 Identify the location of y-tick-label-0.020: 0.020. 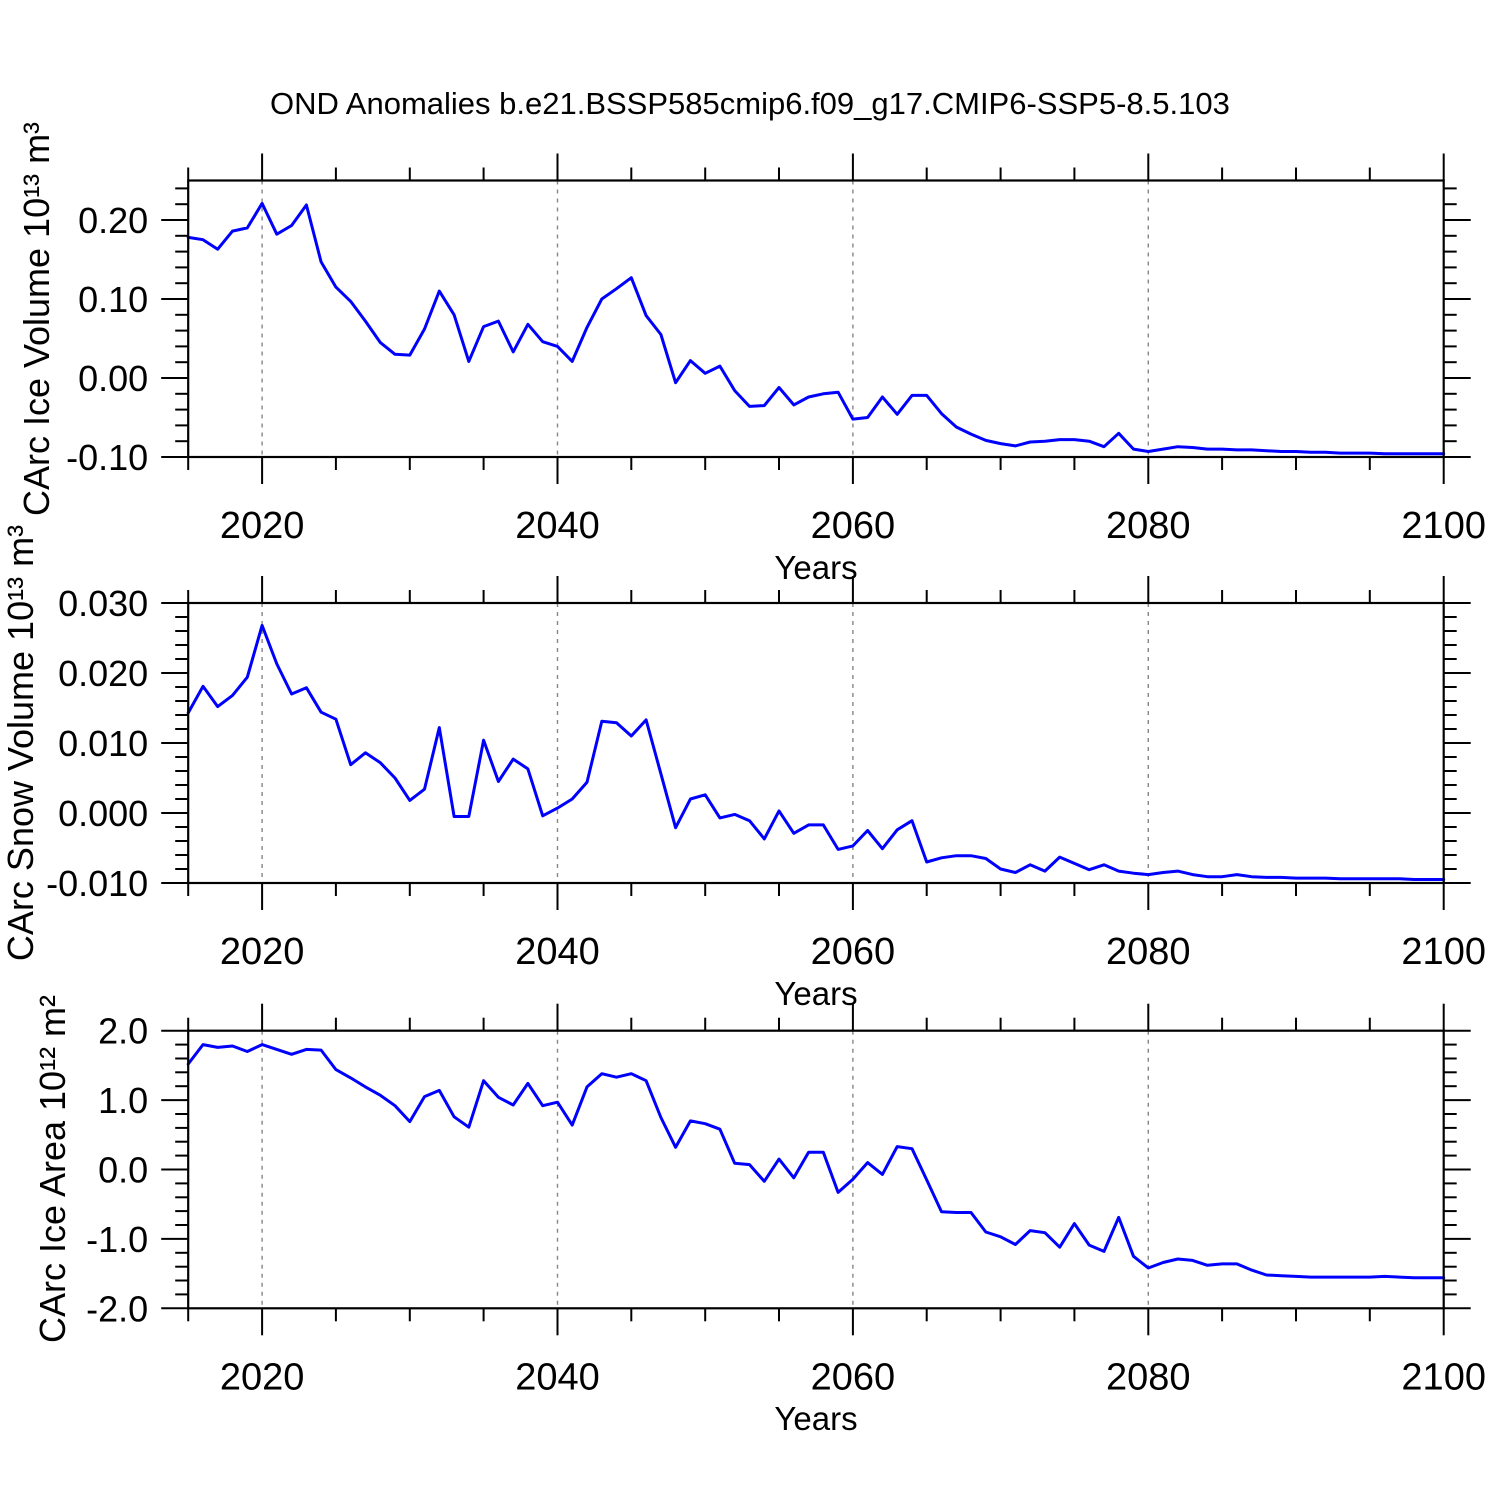
(103, 673).